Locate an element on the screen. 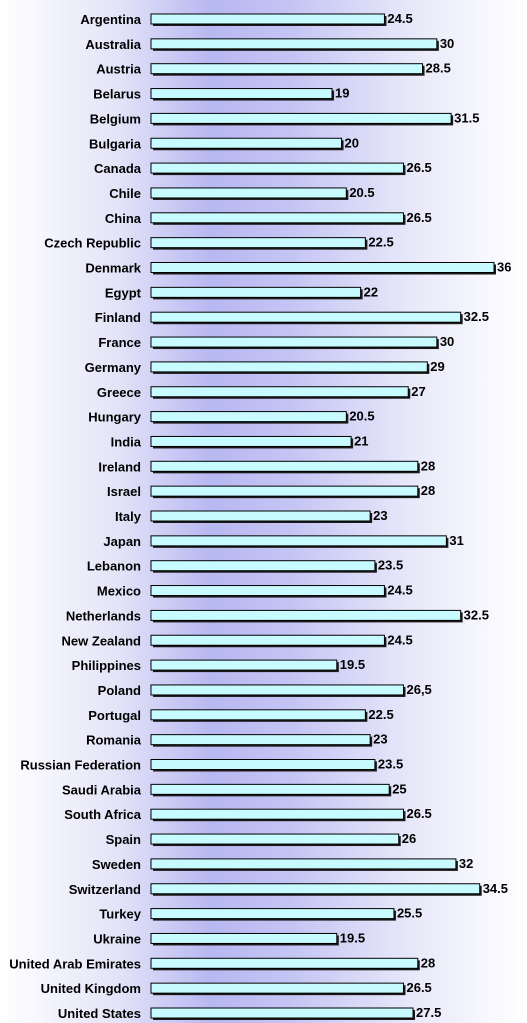 The height and width of the screenshot is (1023, 527). category-label: Chile is located at coordinates (125, 193).